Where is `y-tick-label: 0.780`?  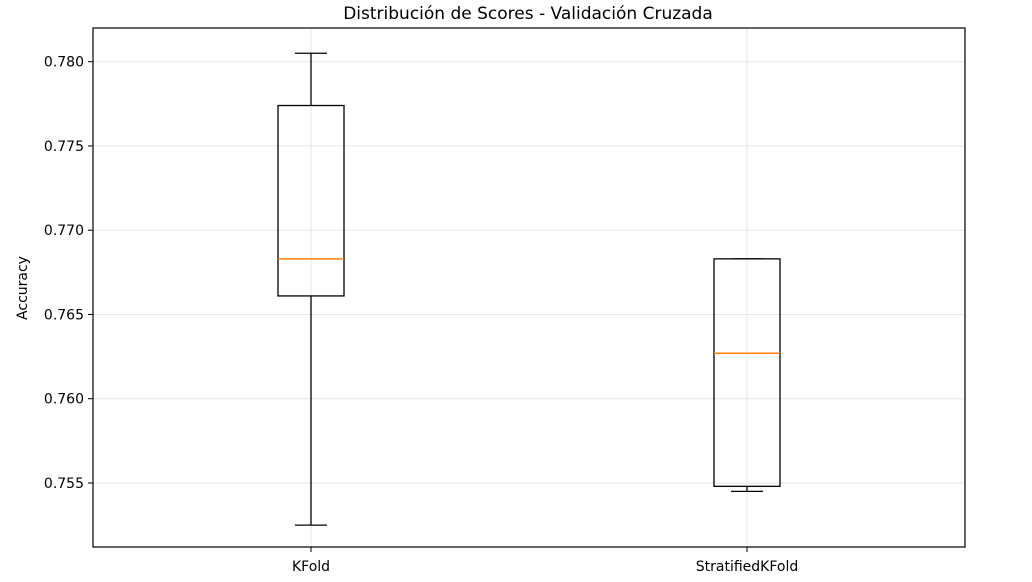 y-tick-label: 0.780 is located at coordinates (64, 63).